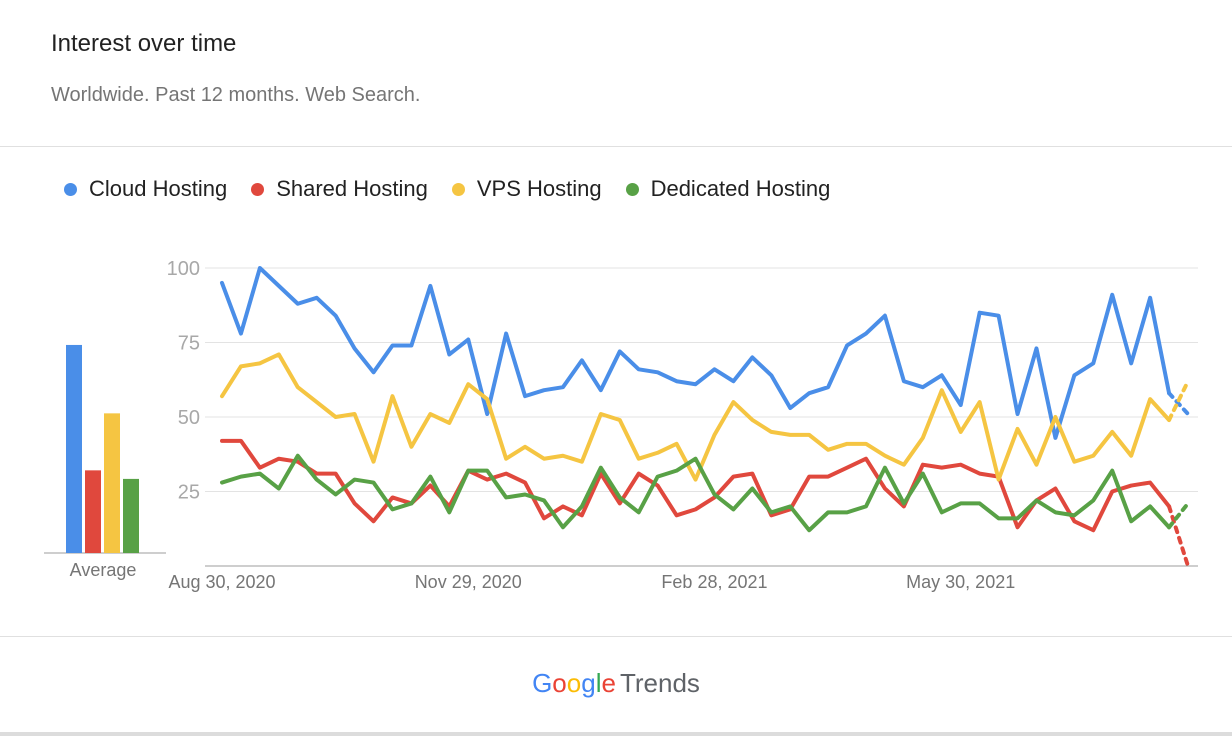  What do you see at coordinates (183, 269) in the screenshot?
I see `y-tick-label: 100` at bounding box center [183, 269].